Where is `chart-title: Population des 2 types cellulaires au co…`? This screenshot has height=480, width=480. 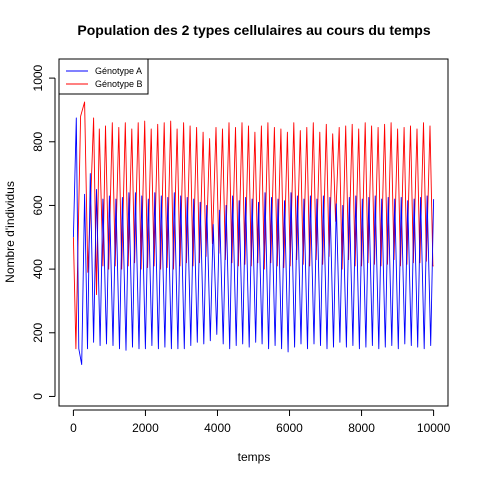
chart-title: Population des 2 types cellulaires au co… is located at coordinates (253, 30).